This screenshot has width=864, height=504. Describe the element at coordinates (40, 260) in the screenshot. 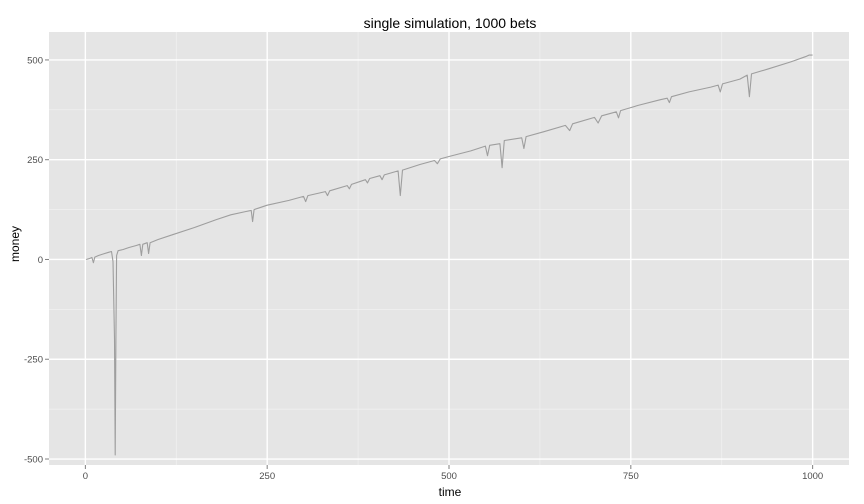

I see `y-tick-label: 0` at that location.